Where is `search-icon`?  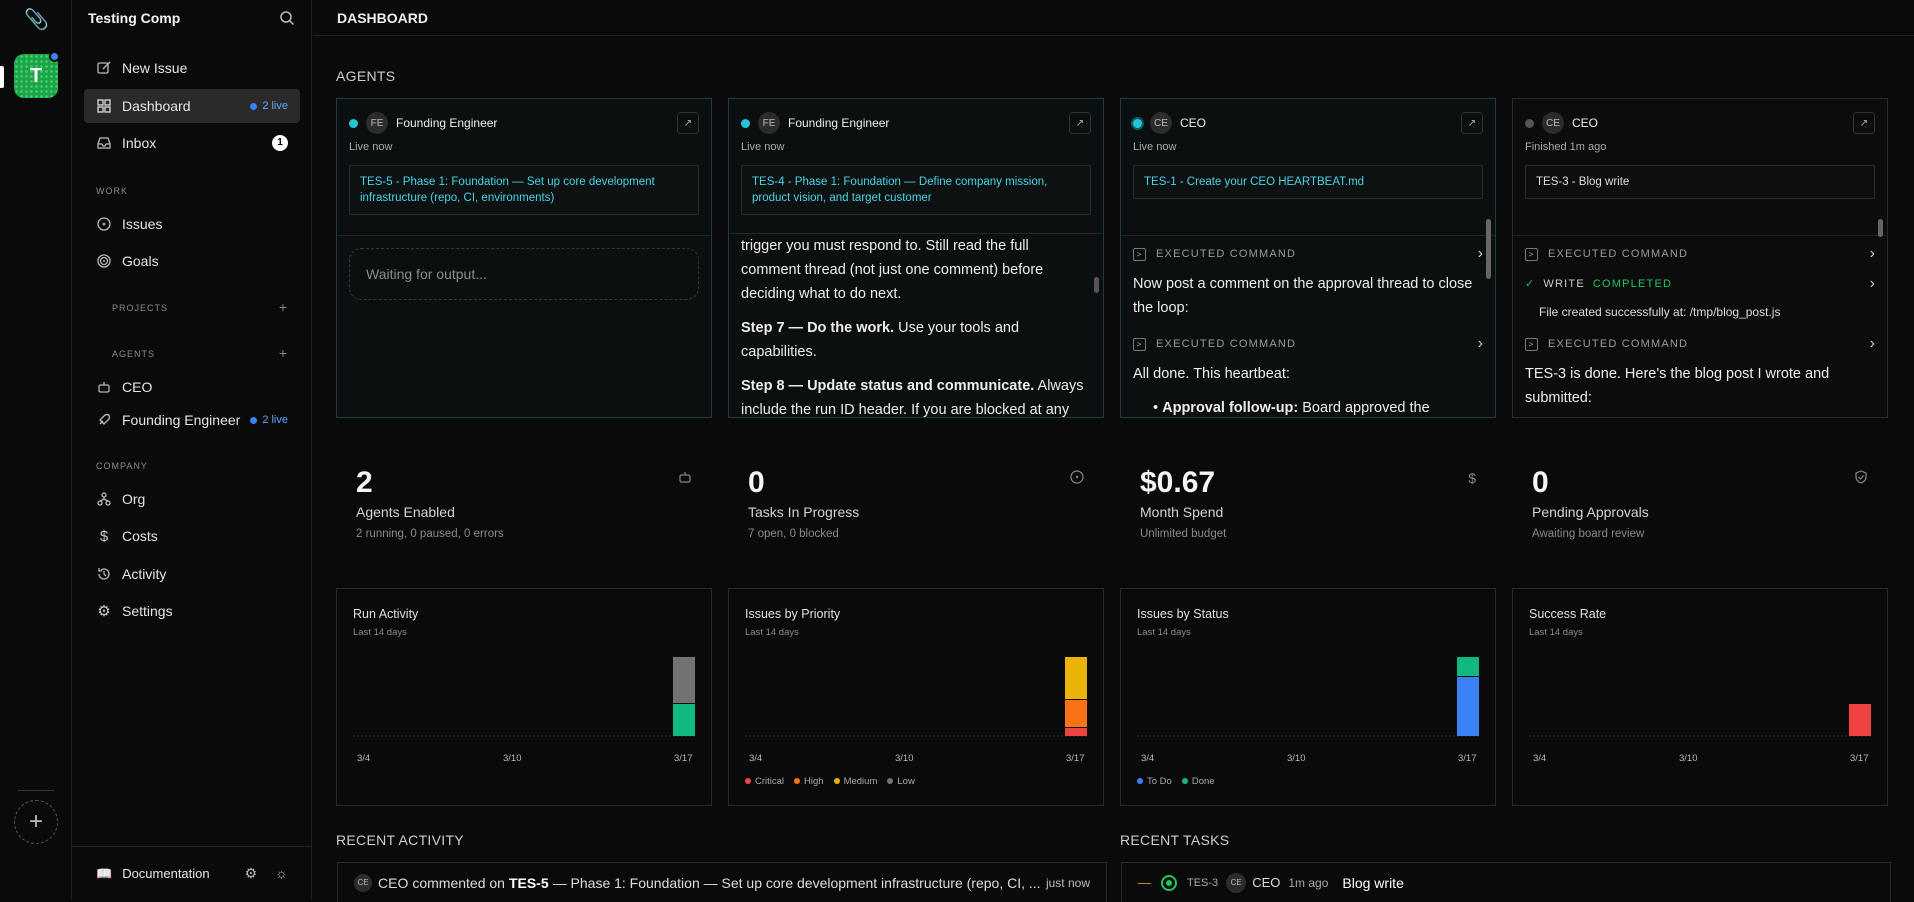 search-icon is located at coordinates (287, 18).